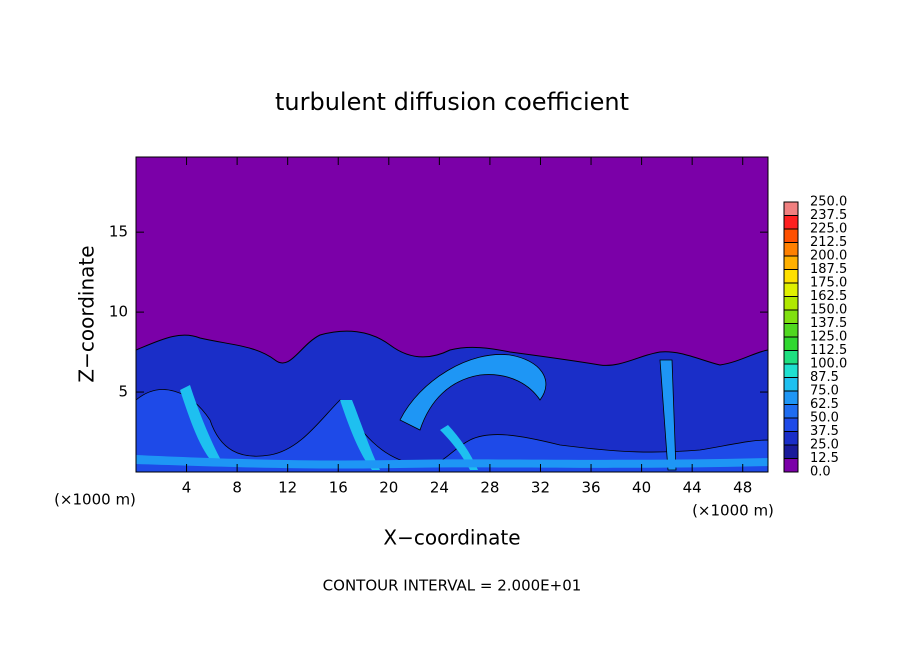 The image size is (904, 654). What do you see at coordinates (824, 391) in the screenshot?
I see `colorbar-label: 75.0` at bounding box center [824, 391].